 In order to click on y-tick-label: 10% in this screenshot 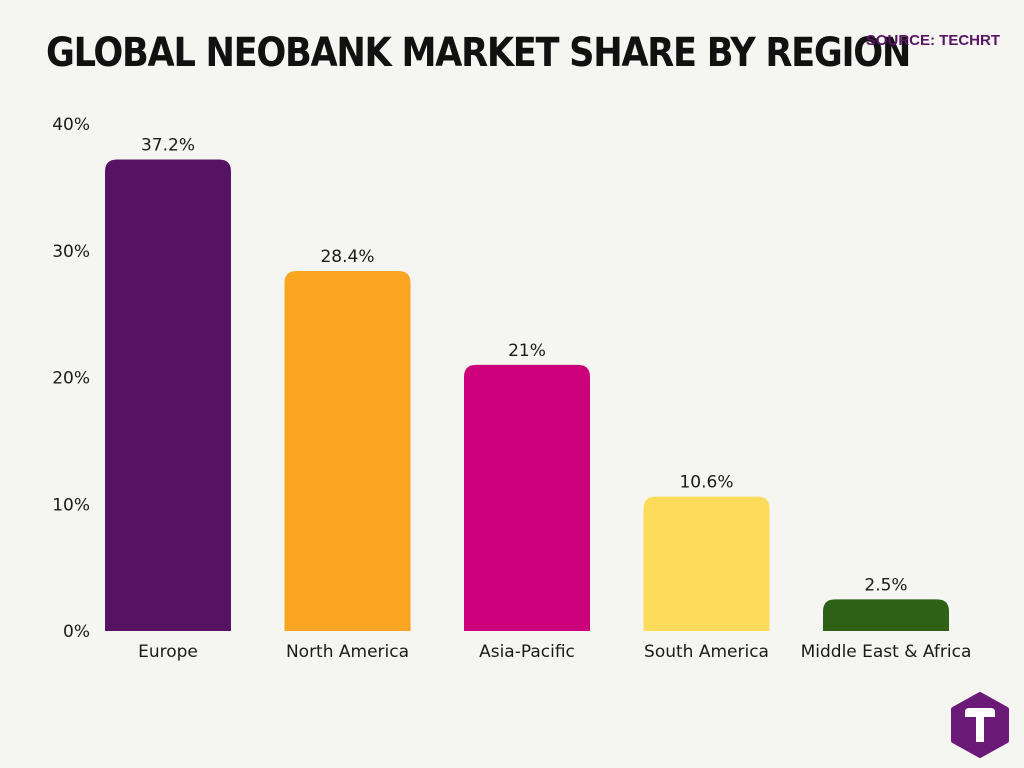, I will do `click(71, 505)`.